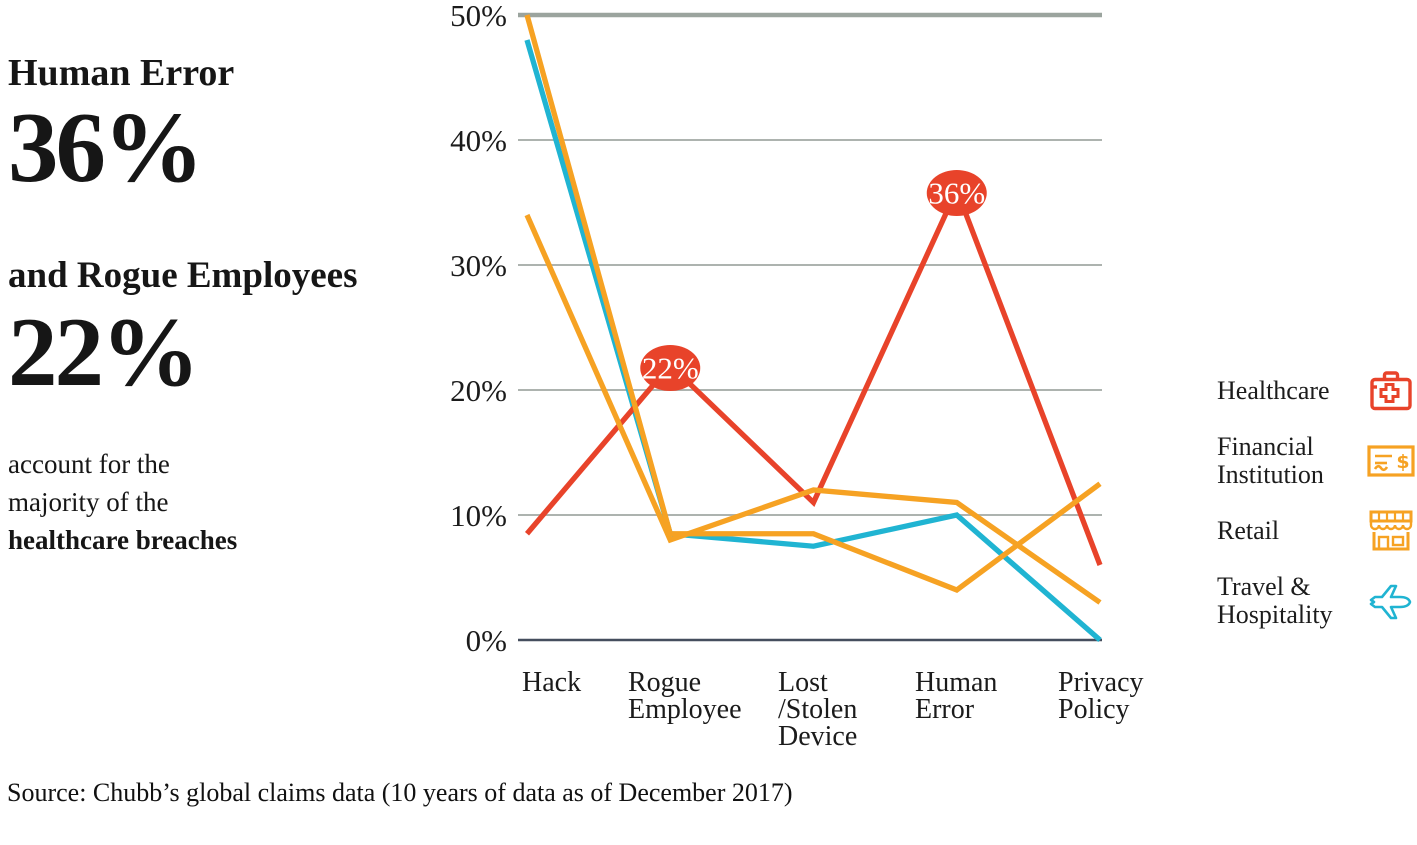 This screenshot has width=1417, height=845. I want to click on legend-label-travel-hospitality: Travel & Hospitality, so click(1275, 600).